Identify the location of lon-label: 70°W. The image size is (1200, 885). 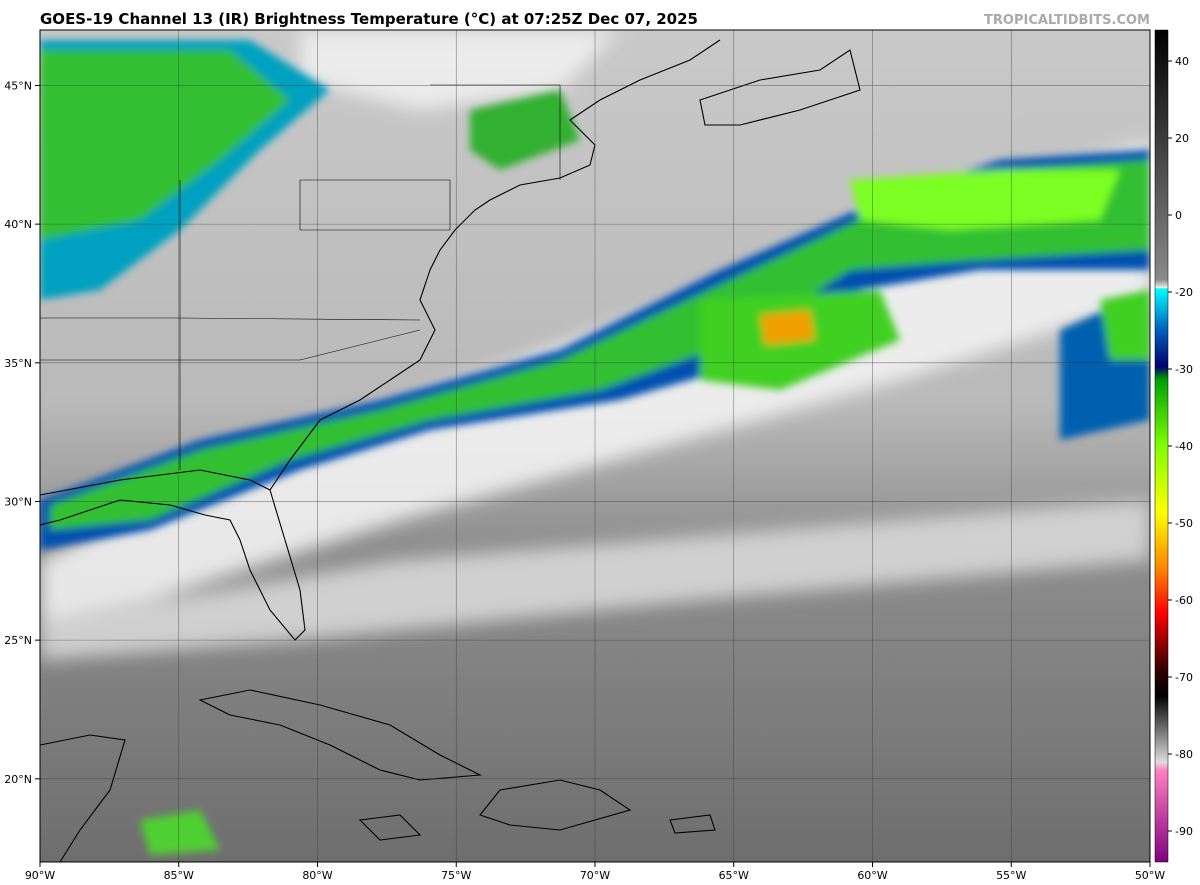
(595, 875).